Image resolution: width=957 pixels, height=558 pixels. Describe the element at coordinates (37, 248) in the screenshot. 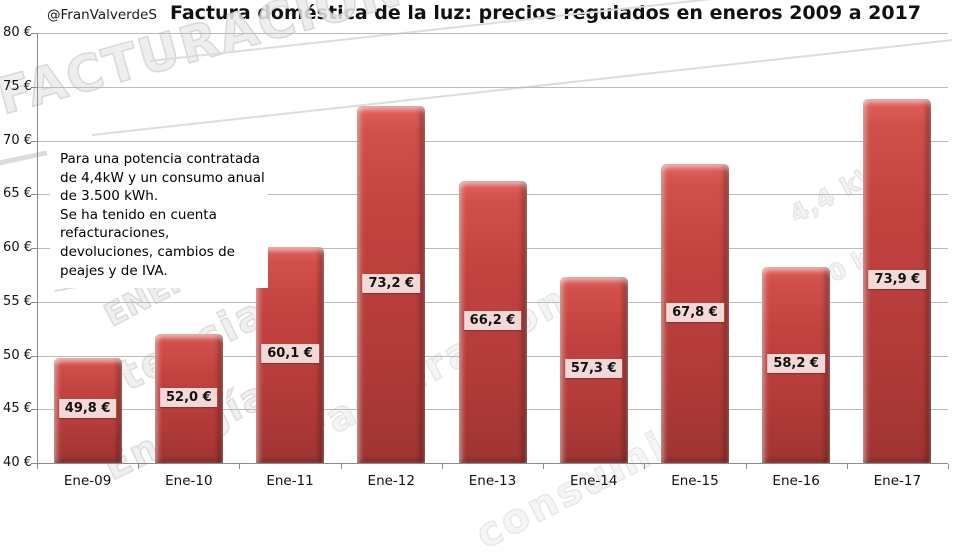

I see `y-axis-line` at that location.